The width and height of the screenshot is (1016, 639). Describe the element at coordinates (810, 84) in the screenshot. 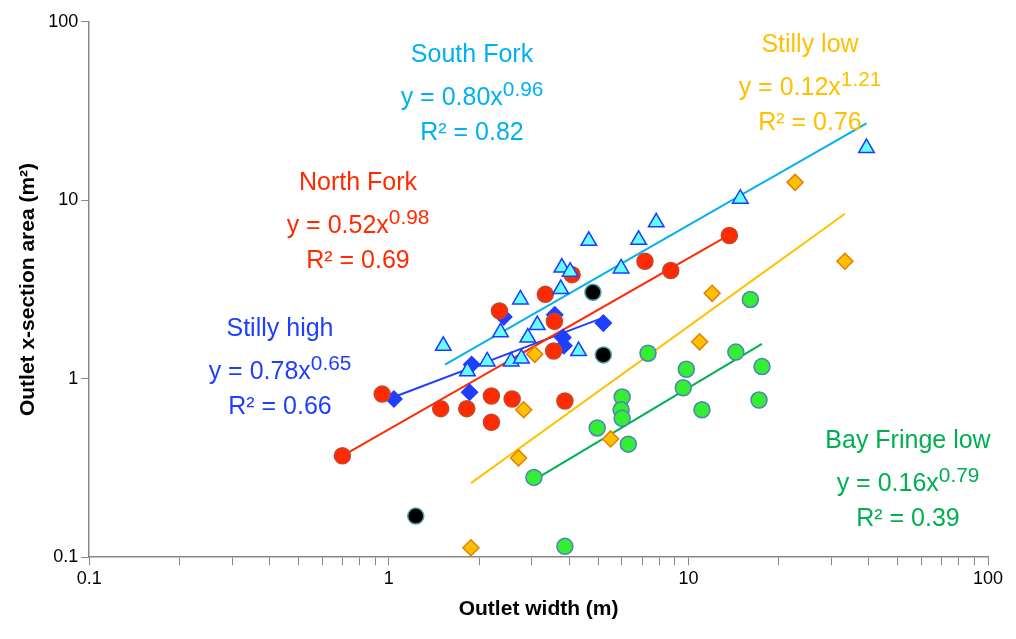

I see `annotation: y = 0.12x$^{1.21}$` at that location.